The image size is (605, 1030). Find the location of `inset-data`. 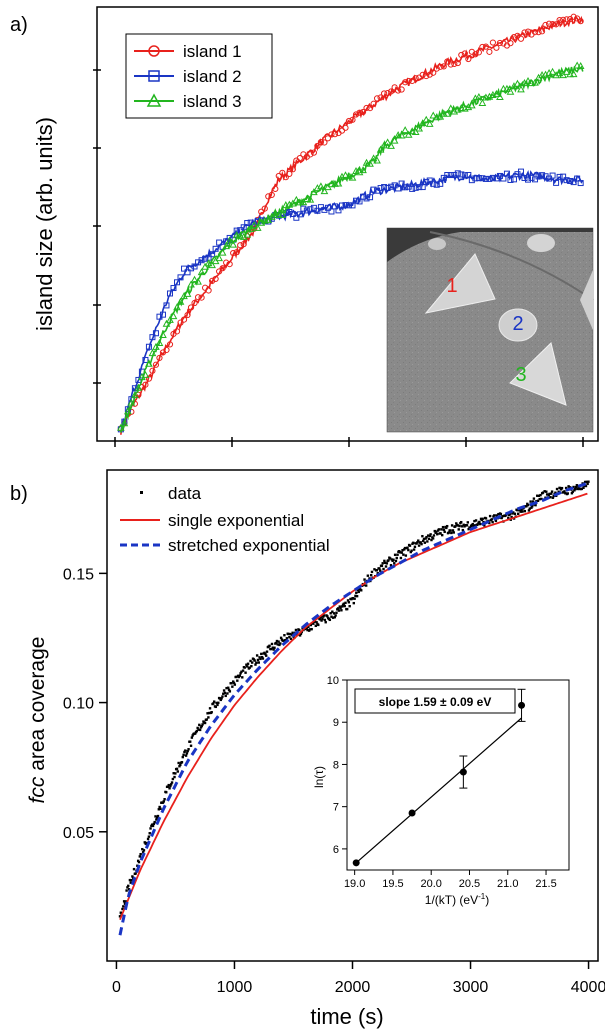

inset-data is located at coordinates (439, 777).